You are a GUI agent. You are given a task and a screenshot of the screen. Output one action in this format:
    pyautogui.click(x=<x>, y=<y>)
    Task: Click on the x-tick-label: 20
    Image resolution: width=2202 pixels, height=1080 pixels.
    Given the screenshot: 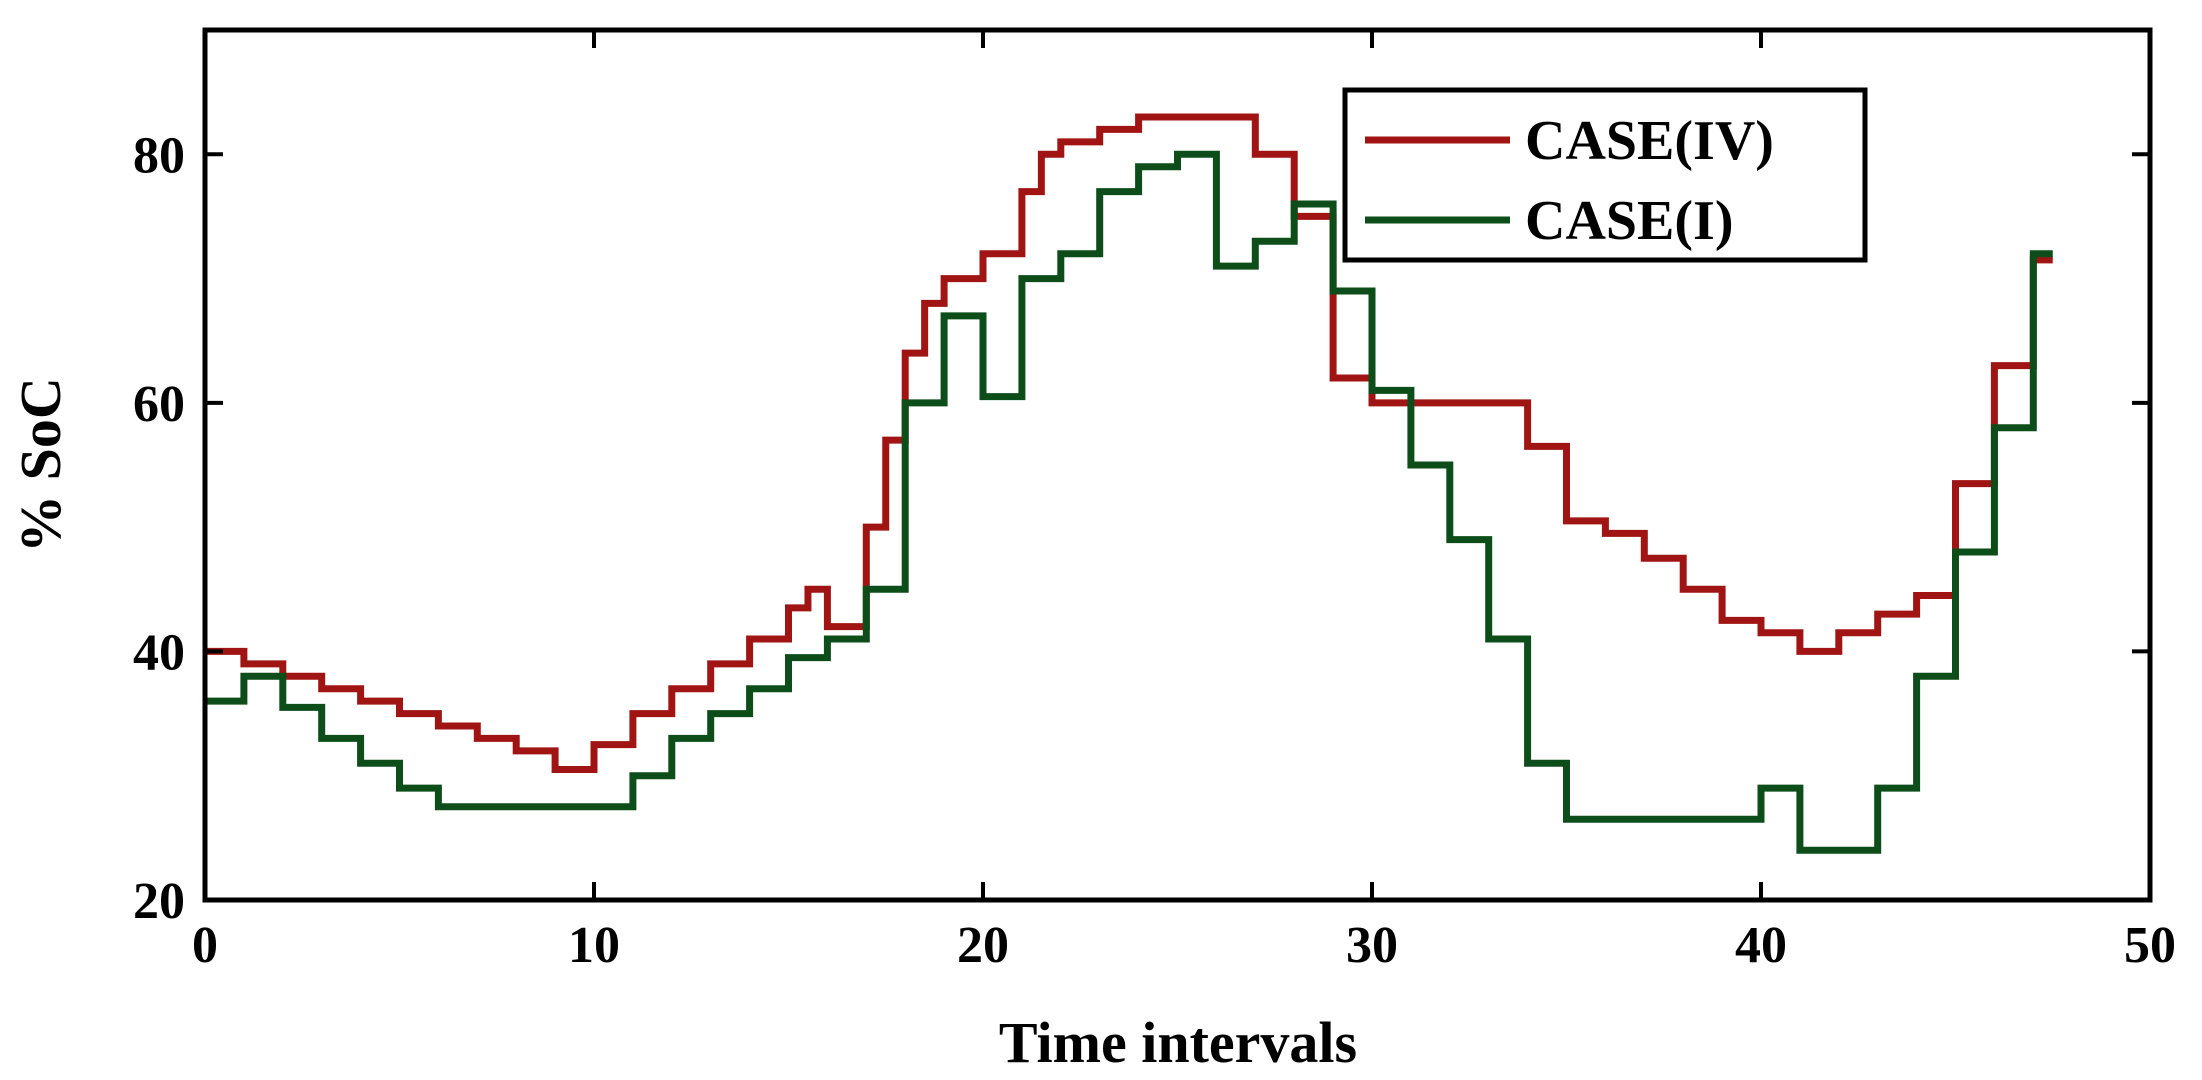 What is the action you would take?
    pyautogui.click(x=983, y=945)
    